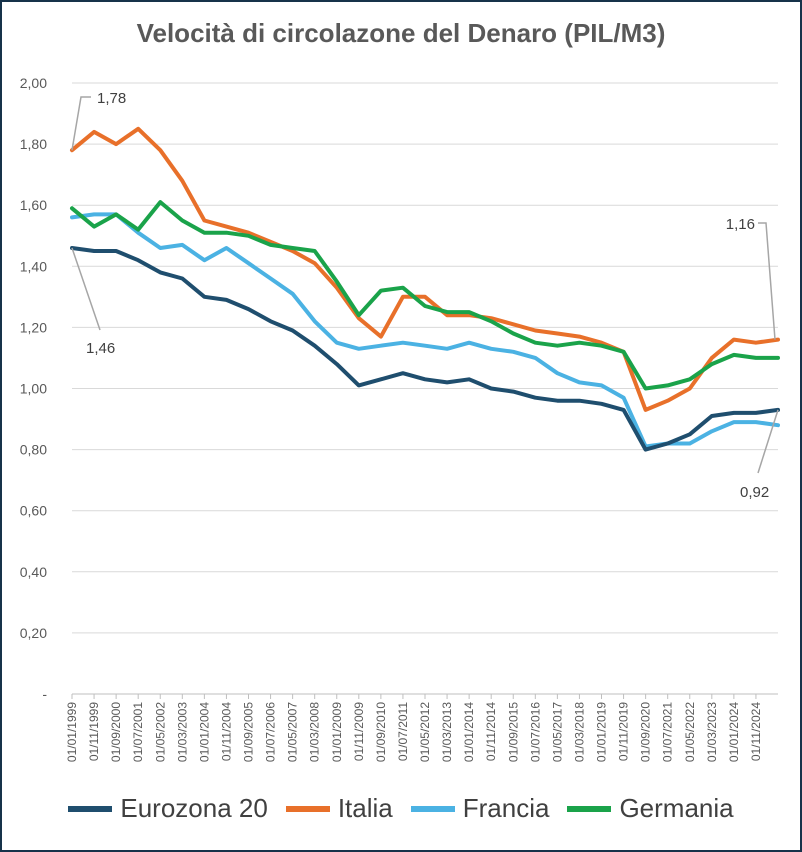  Describe the element at coordinates (403, 731) in the screenshot. I see `x-tick-label: 01/07/2011` at that location.